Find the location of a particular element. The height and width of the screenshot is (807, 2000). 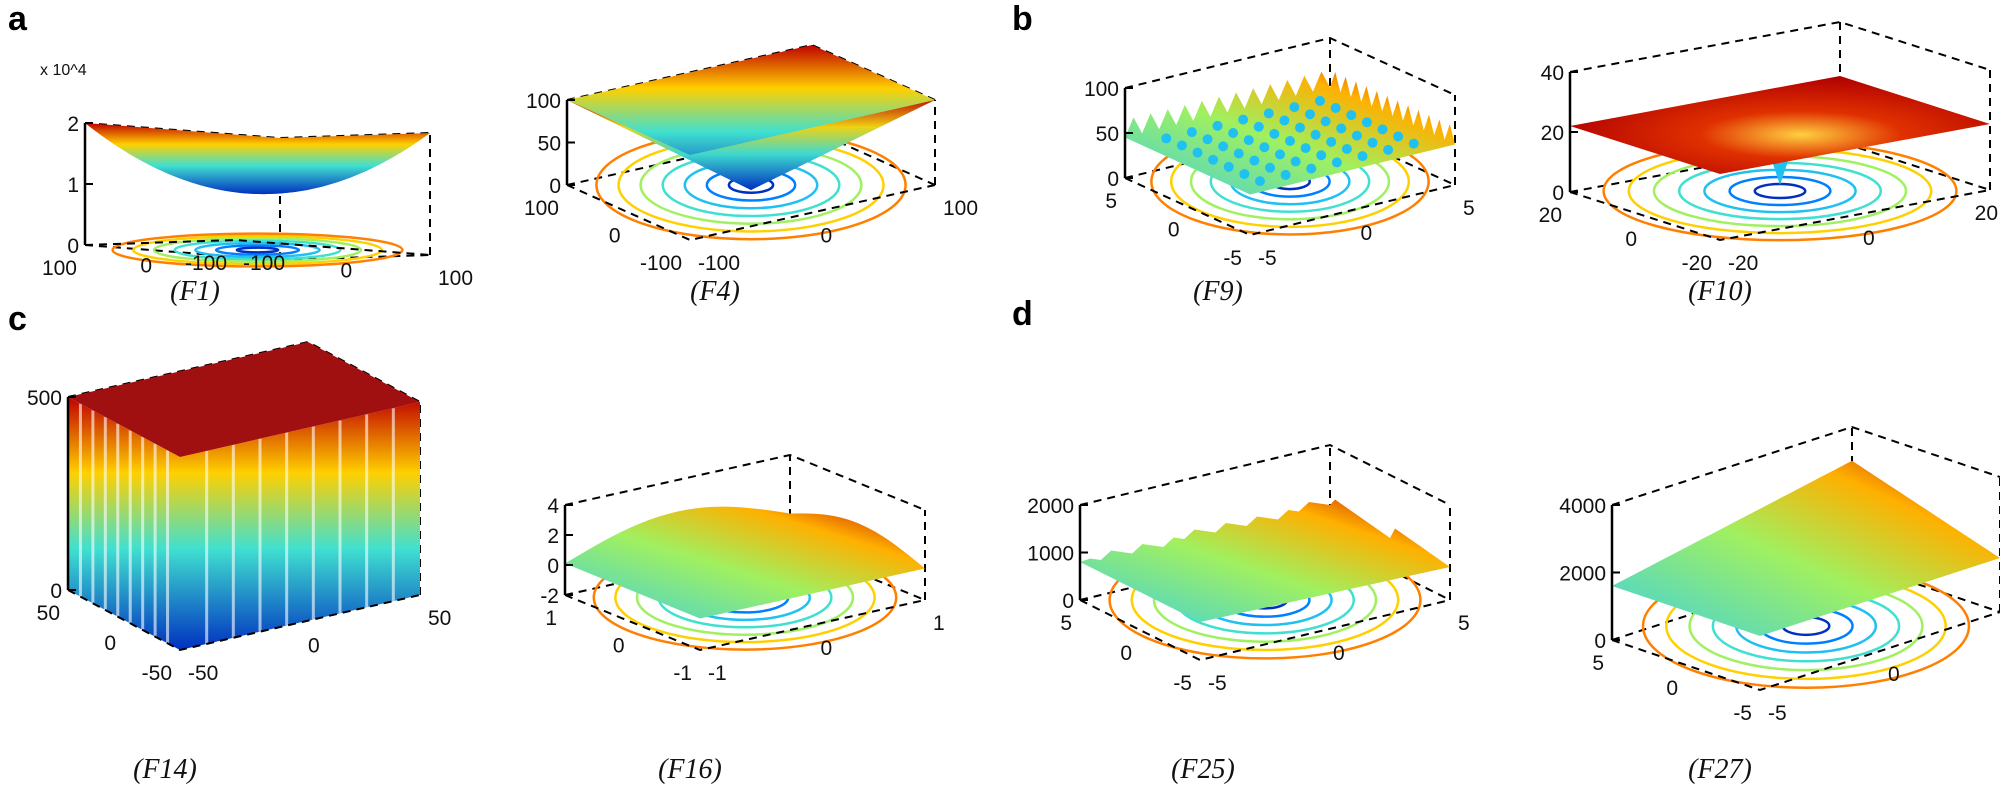

y-tick-label: 50 is located at coordinates (48, 613).